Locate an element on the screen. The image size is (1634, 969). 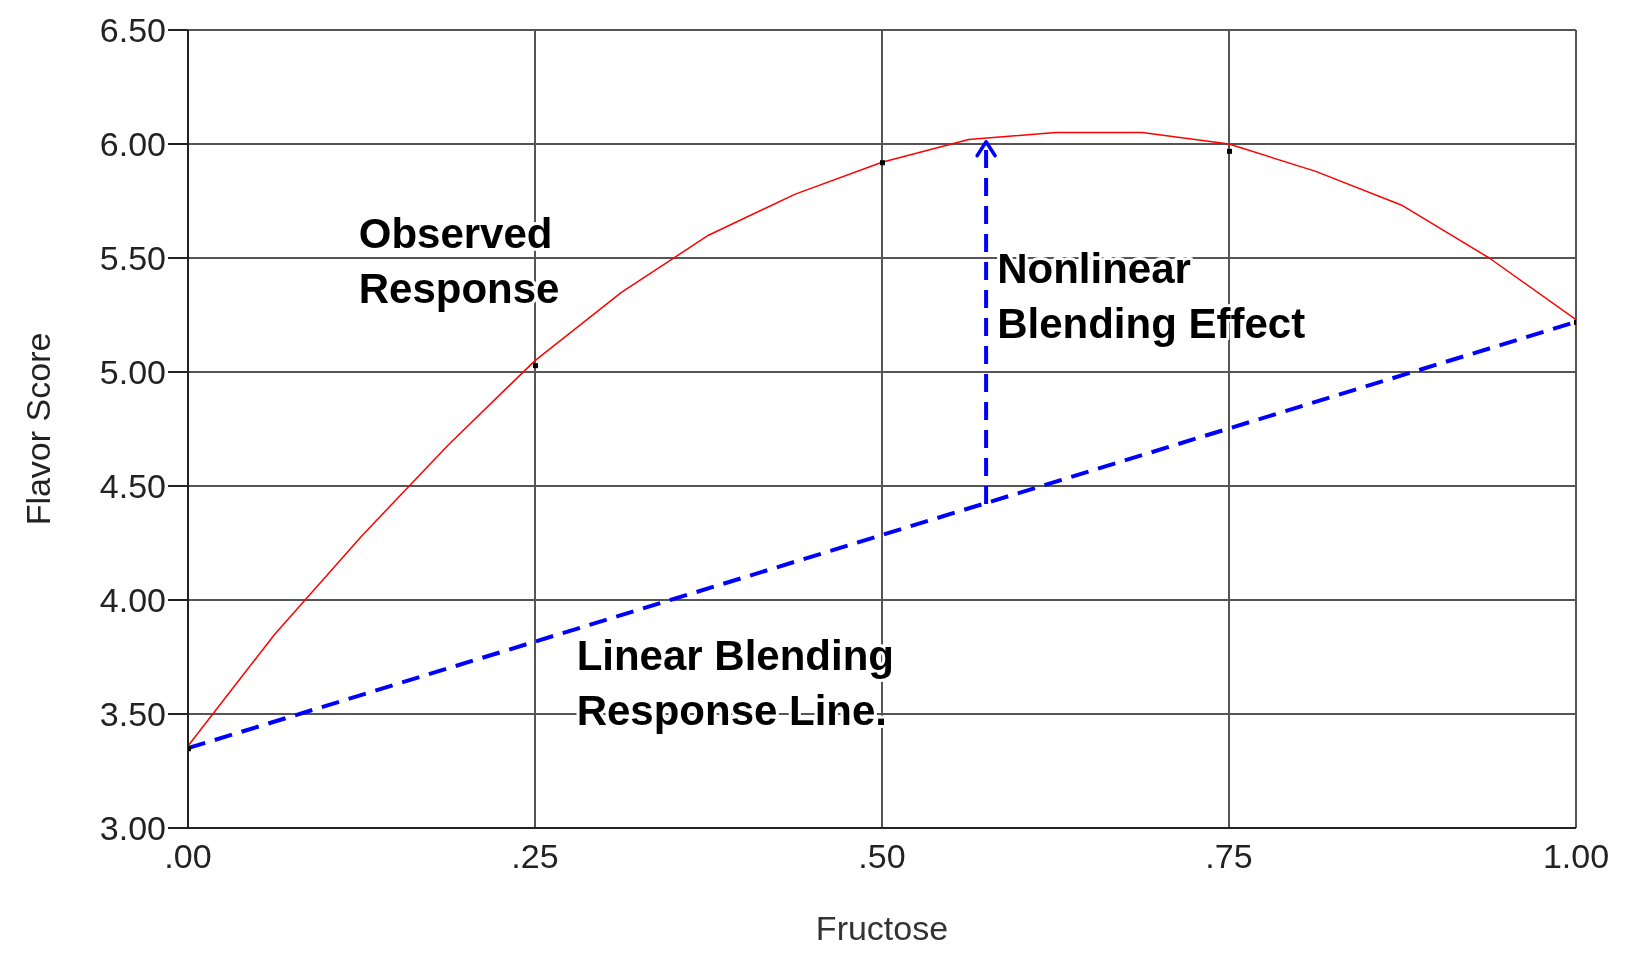
y-tick-label: 5.50 is located at coordinates (132, 258).